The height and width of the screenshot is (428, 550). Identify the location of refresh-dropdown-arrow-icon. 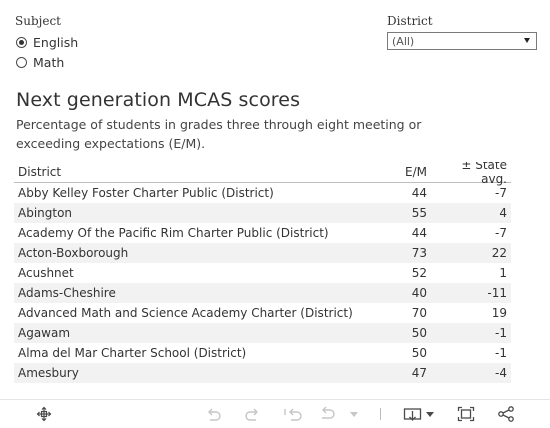
(354, 414).